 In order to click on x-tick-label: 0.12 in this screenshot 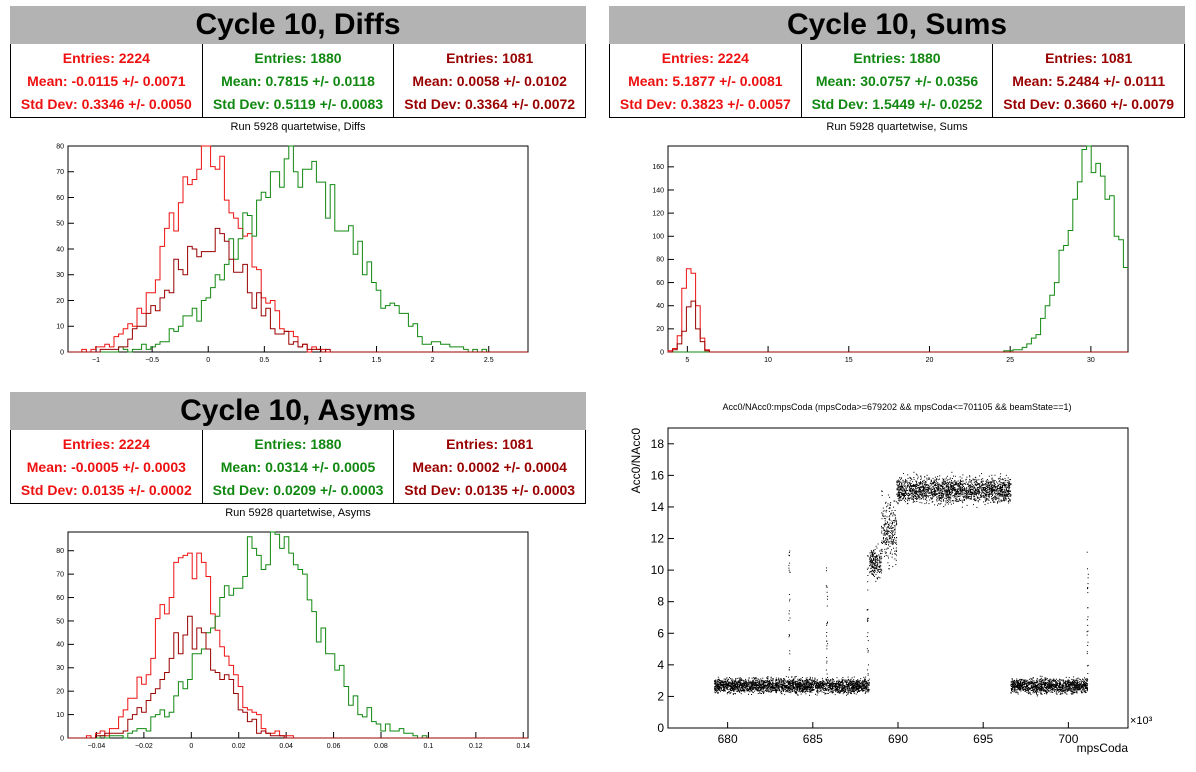, I will do `click(476, 746)`.